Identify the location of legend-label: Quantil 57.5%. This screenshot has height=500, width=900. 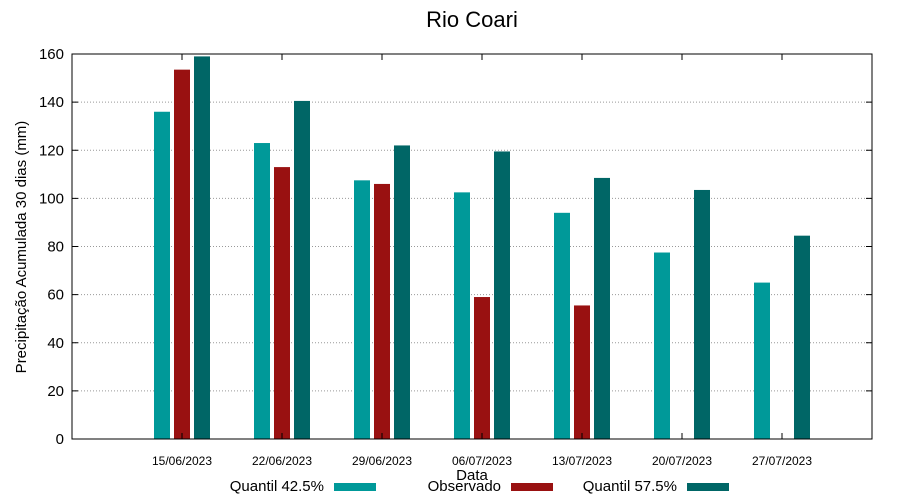
(630, 486).